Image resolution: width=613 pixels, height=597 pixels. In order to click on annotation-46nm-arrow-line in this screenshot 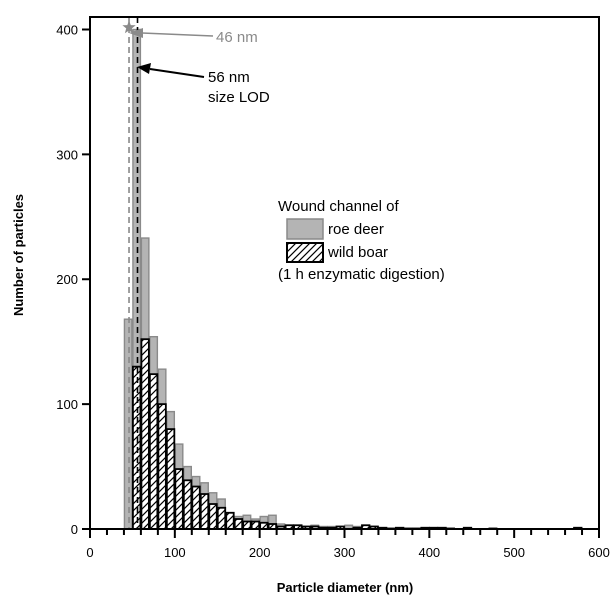, I will do `click(177, 34)`.